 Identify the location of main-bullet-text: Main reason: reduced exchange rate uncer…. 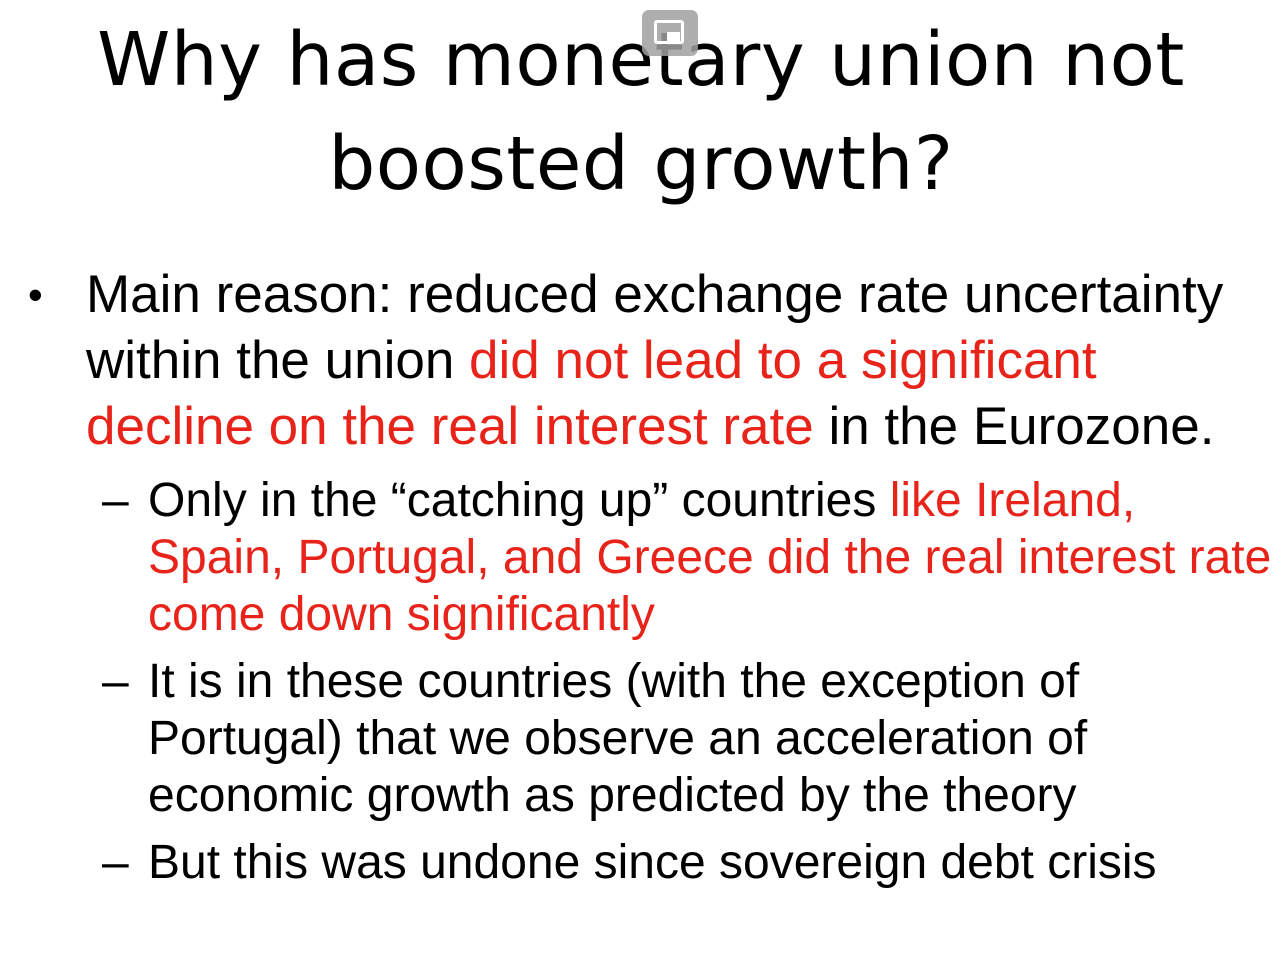
(655, 327).